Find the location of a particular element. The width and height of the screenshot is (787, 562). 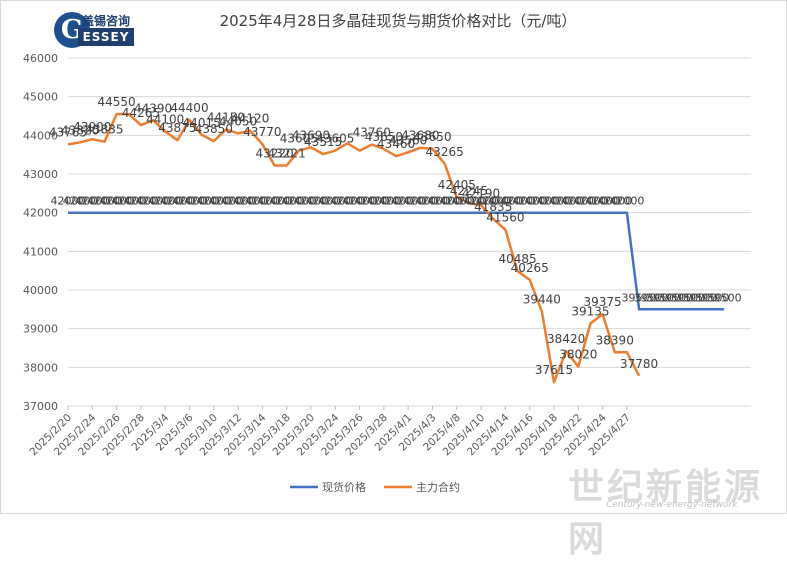

data-label: 43560 is located at coordinates (408, 140).